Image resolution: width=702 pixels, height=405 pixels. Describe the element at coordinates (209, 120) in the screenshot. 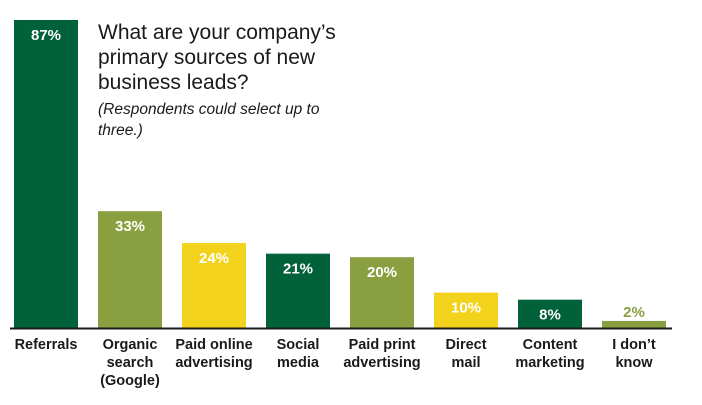

I see `chart-subtitle: (Respondents could select up to three.)` at that location.